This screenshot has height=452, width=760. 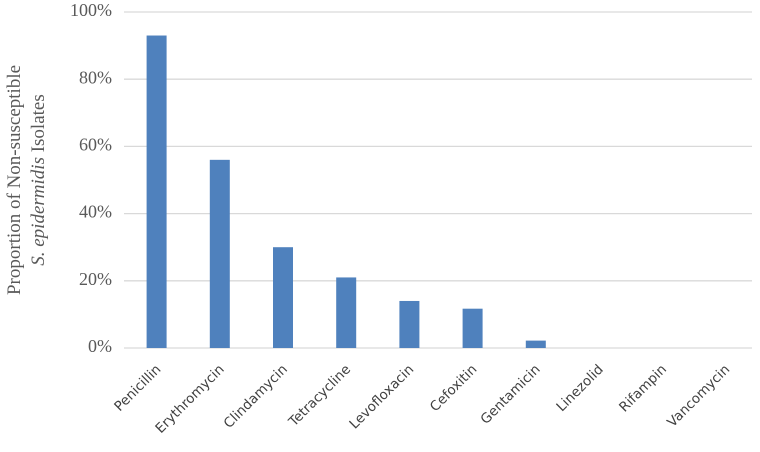 What do you see at coordinates (137, 388) in the screenshot?
I see `x-tick-label: Penicillin` at bounding box center [137, 388].